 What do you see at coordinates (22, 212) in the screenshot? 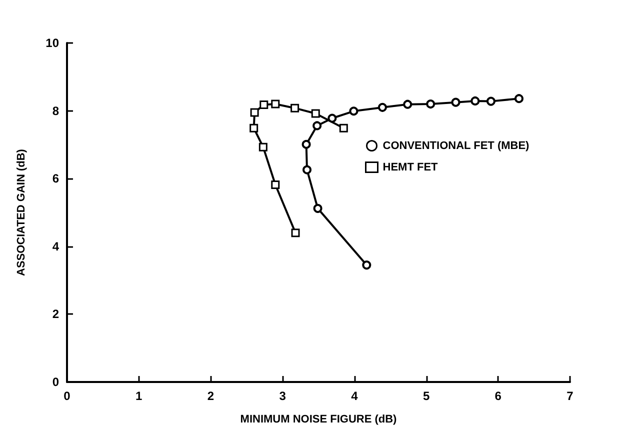
I see `y-axis-title: ASSOCIATED GAIN (dB)` at bounding box center [22, 212].